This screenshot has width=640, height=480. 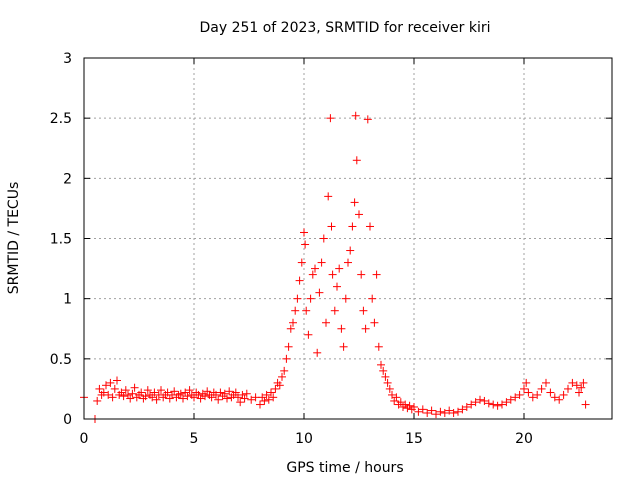 What do you see at coordinates (67, 59) in the screenshot?
I see `y-tick-label: 3` at bounding box center [67, 59].